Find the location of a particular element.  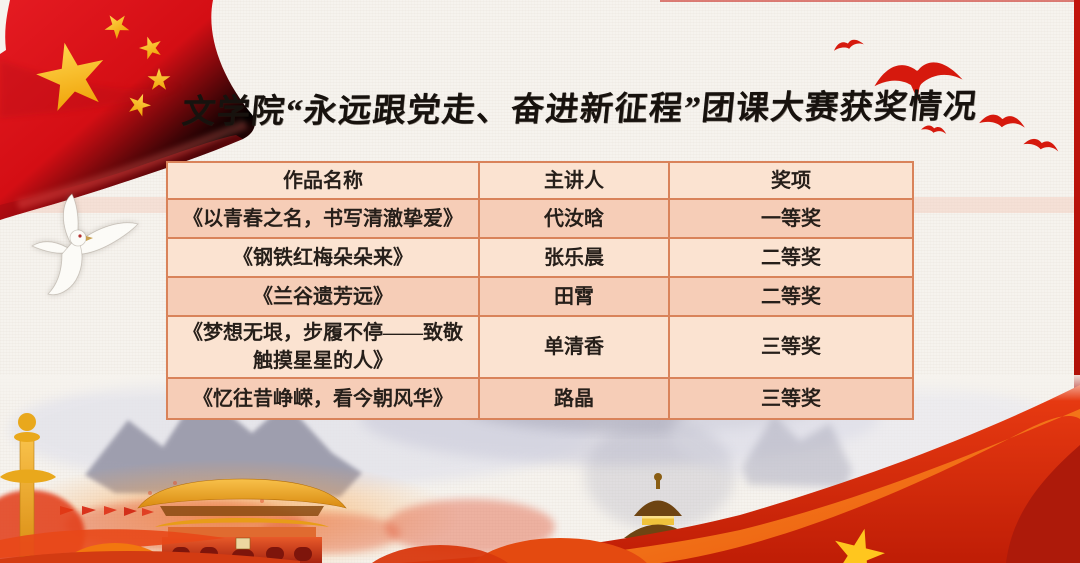

table-header-row: 作品名称 主讲人 奖项 is located at coordinates (540, 180).